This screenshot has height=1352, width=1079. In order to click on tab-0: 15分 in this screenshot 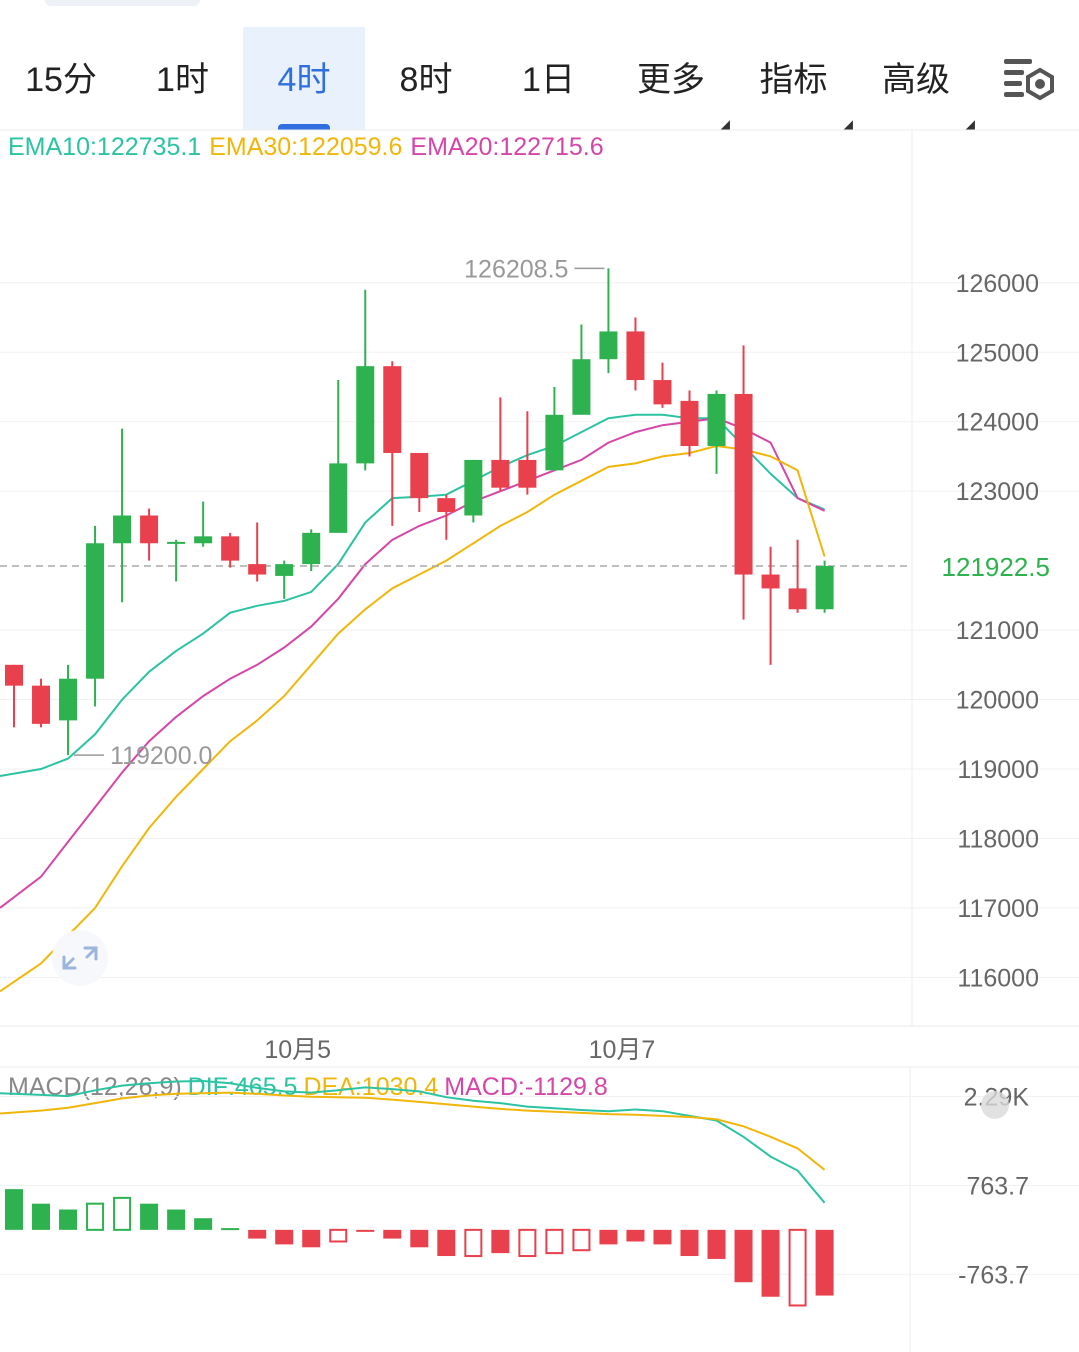, I will do `click(61, 78)`.